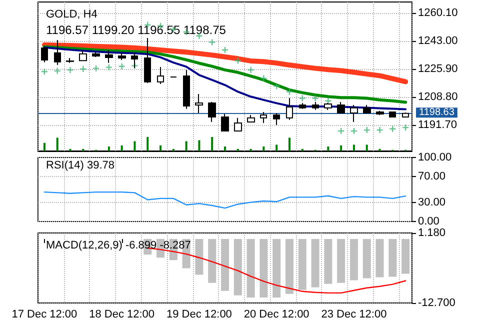 The image size is (480, 320). Describe the element at coordinates (136, 30) in the screenshot. I see `text: 1196.57 1199.20 1196.55 1198.75` at that location.